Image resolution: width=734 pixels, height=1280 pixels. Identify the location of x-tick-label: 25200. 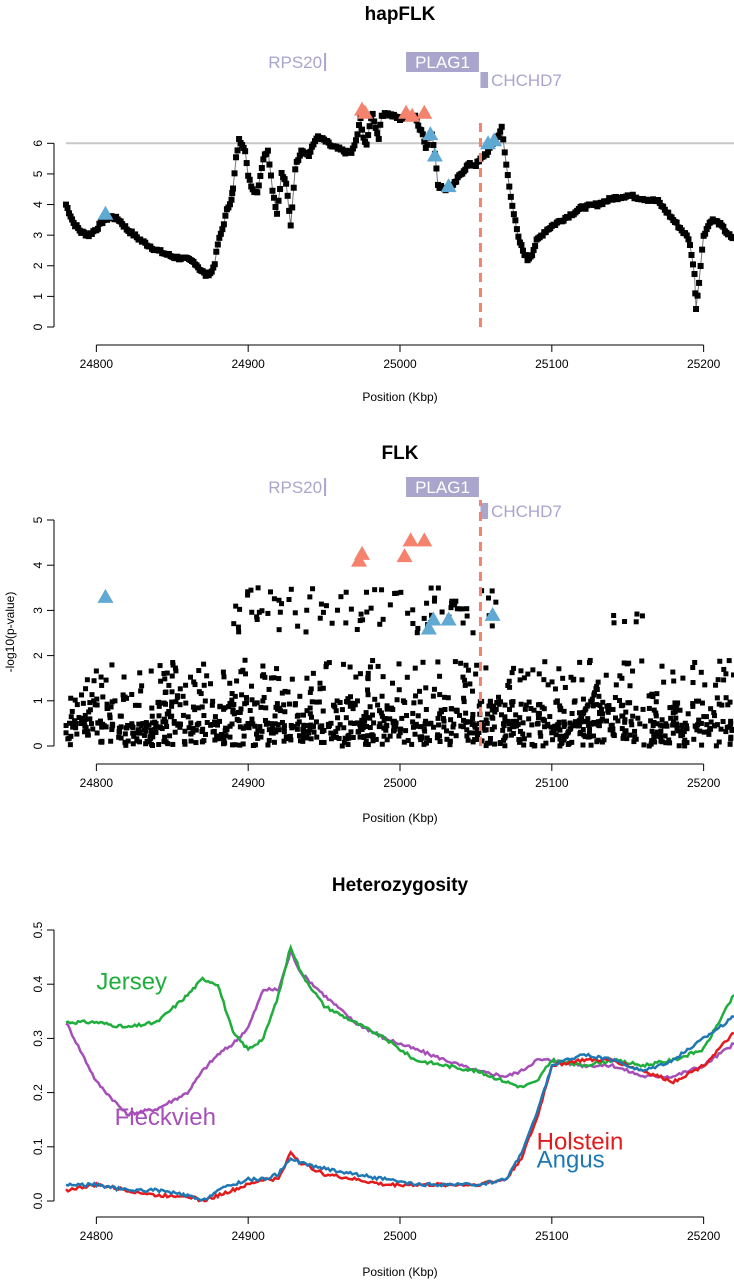
(704, 783).